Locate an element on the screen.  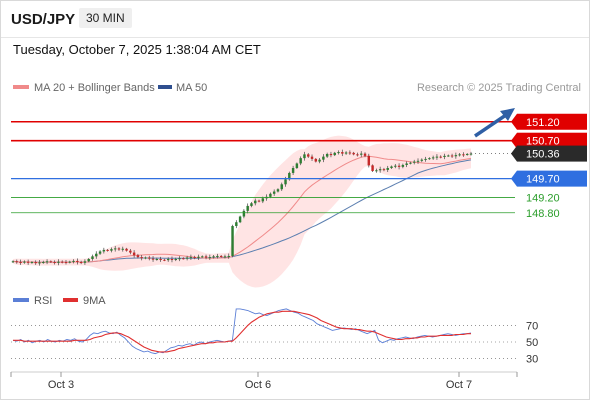
rsi-tick-label-50: 50 is located at coordinates (532, 343).